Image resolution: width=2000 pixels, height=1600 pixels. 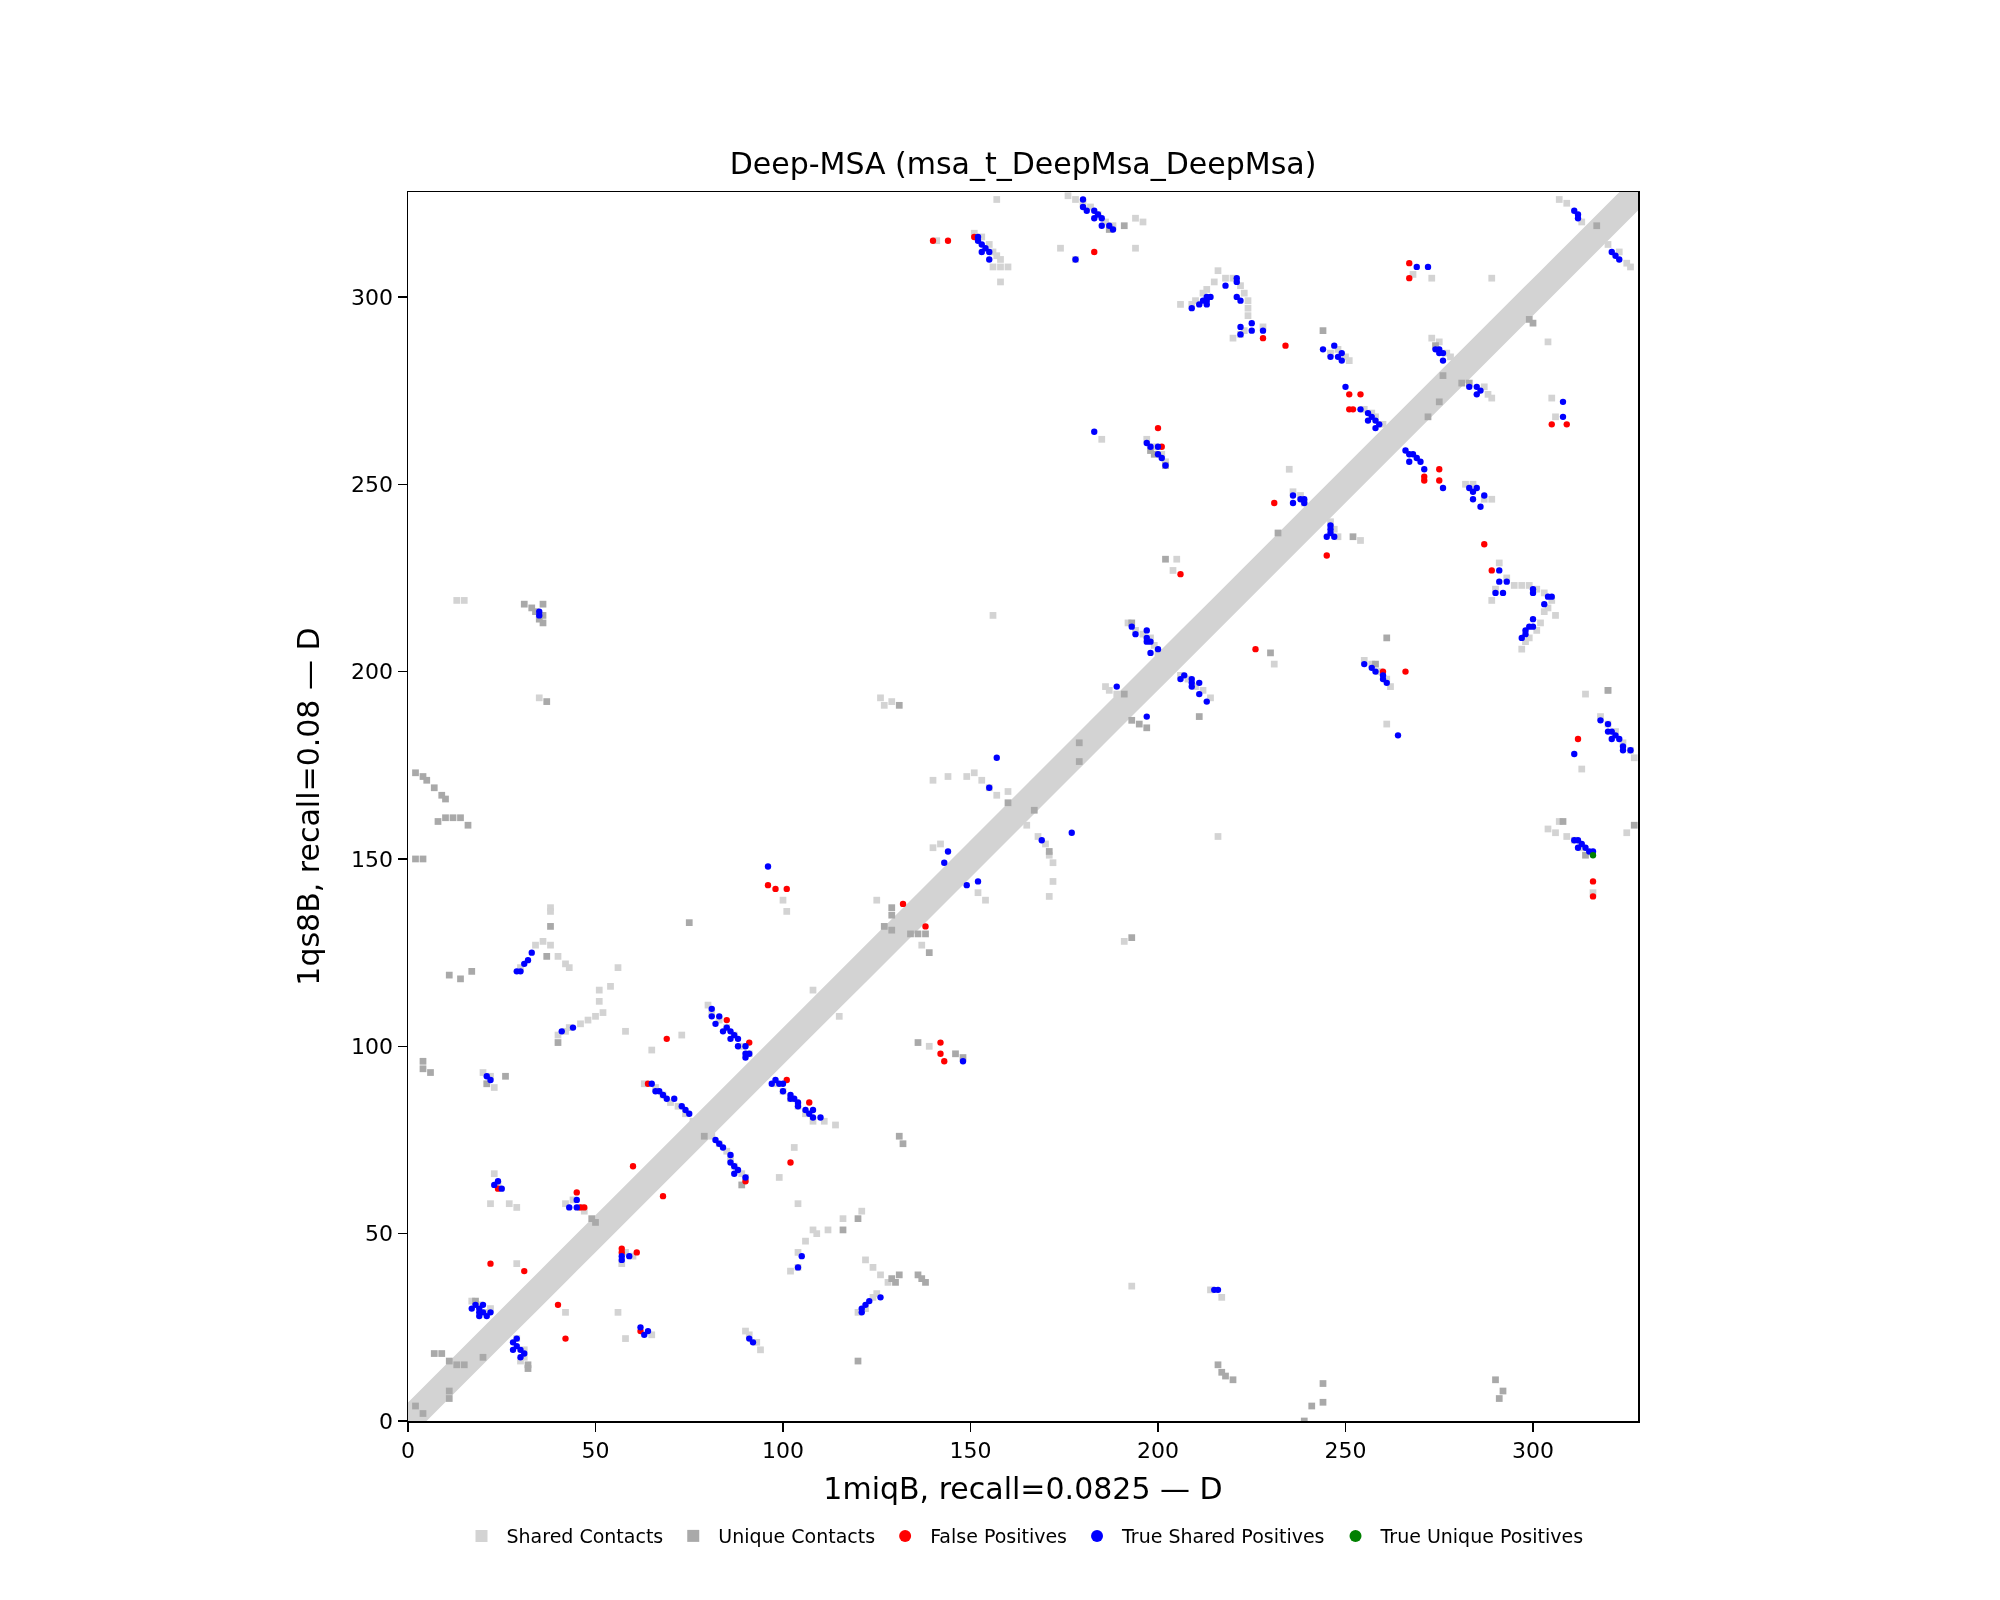 What do you see at coordinates (372, 297) in the screenshot?
I see `y-tick-label: 300` at bounding box center [372, 297].